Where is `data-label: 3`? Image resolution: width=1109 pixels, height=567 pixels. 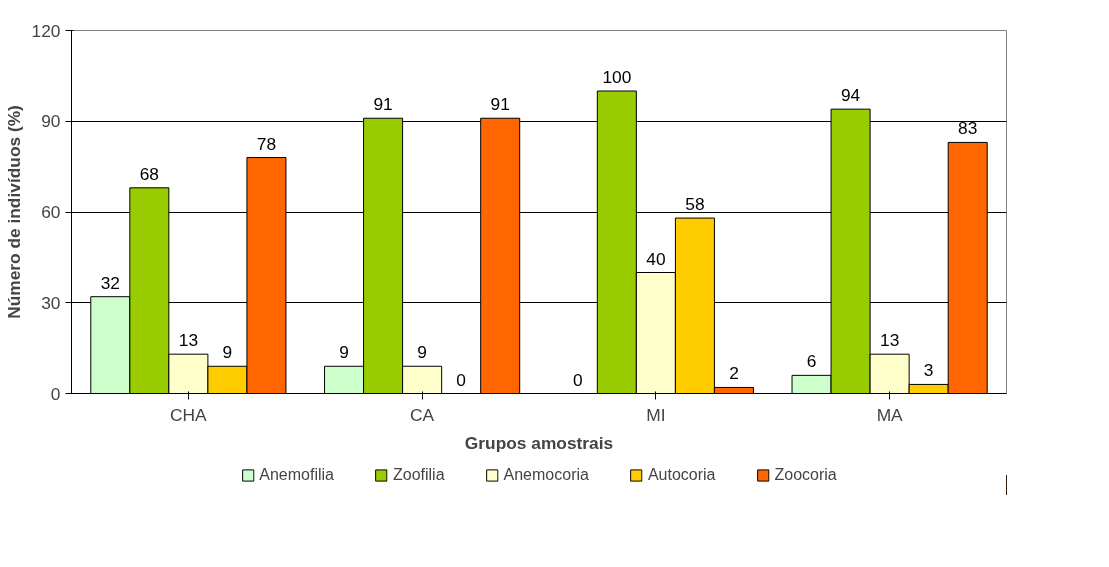 data-label: 3 is located at coordinates (928, 370).